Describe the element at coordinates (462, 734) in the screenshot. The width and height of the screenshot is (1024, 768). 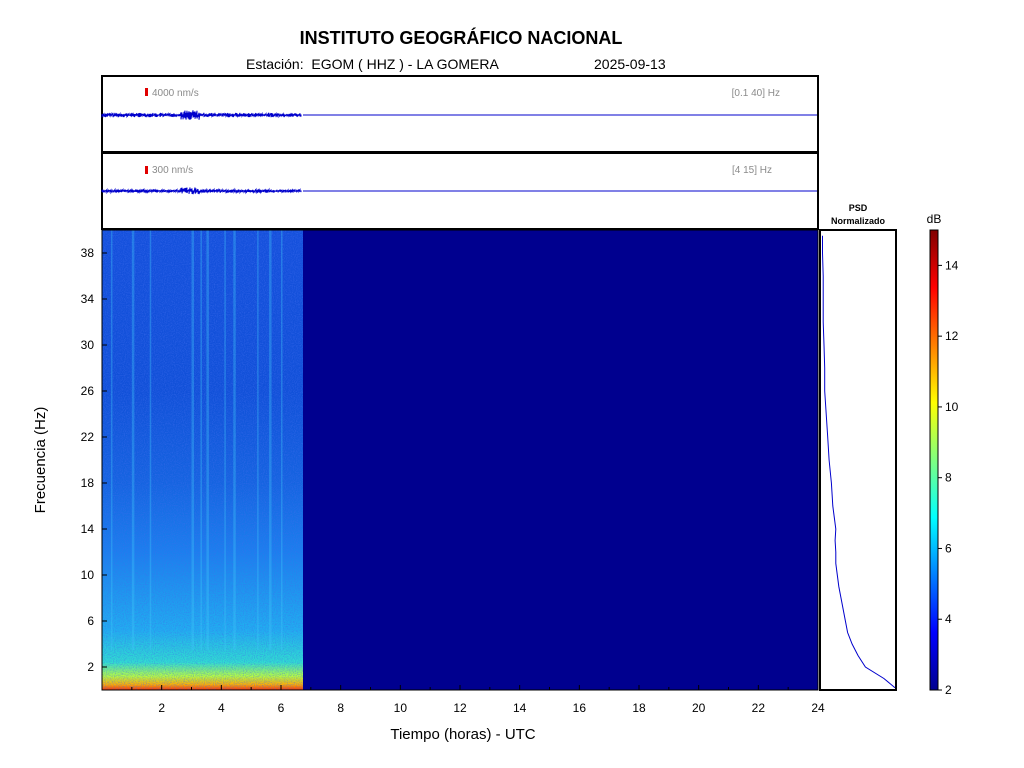
I see `x-axis-title: Tiempo (horas) - UTC` at that location.